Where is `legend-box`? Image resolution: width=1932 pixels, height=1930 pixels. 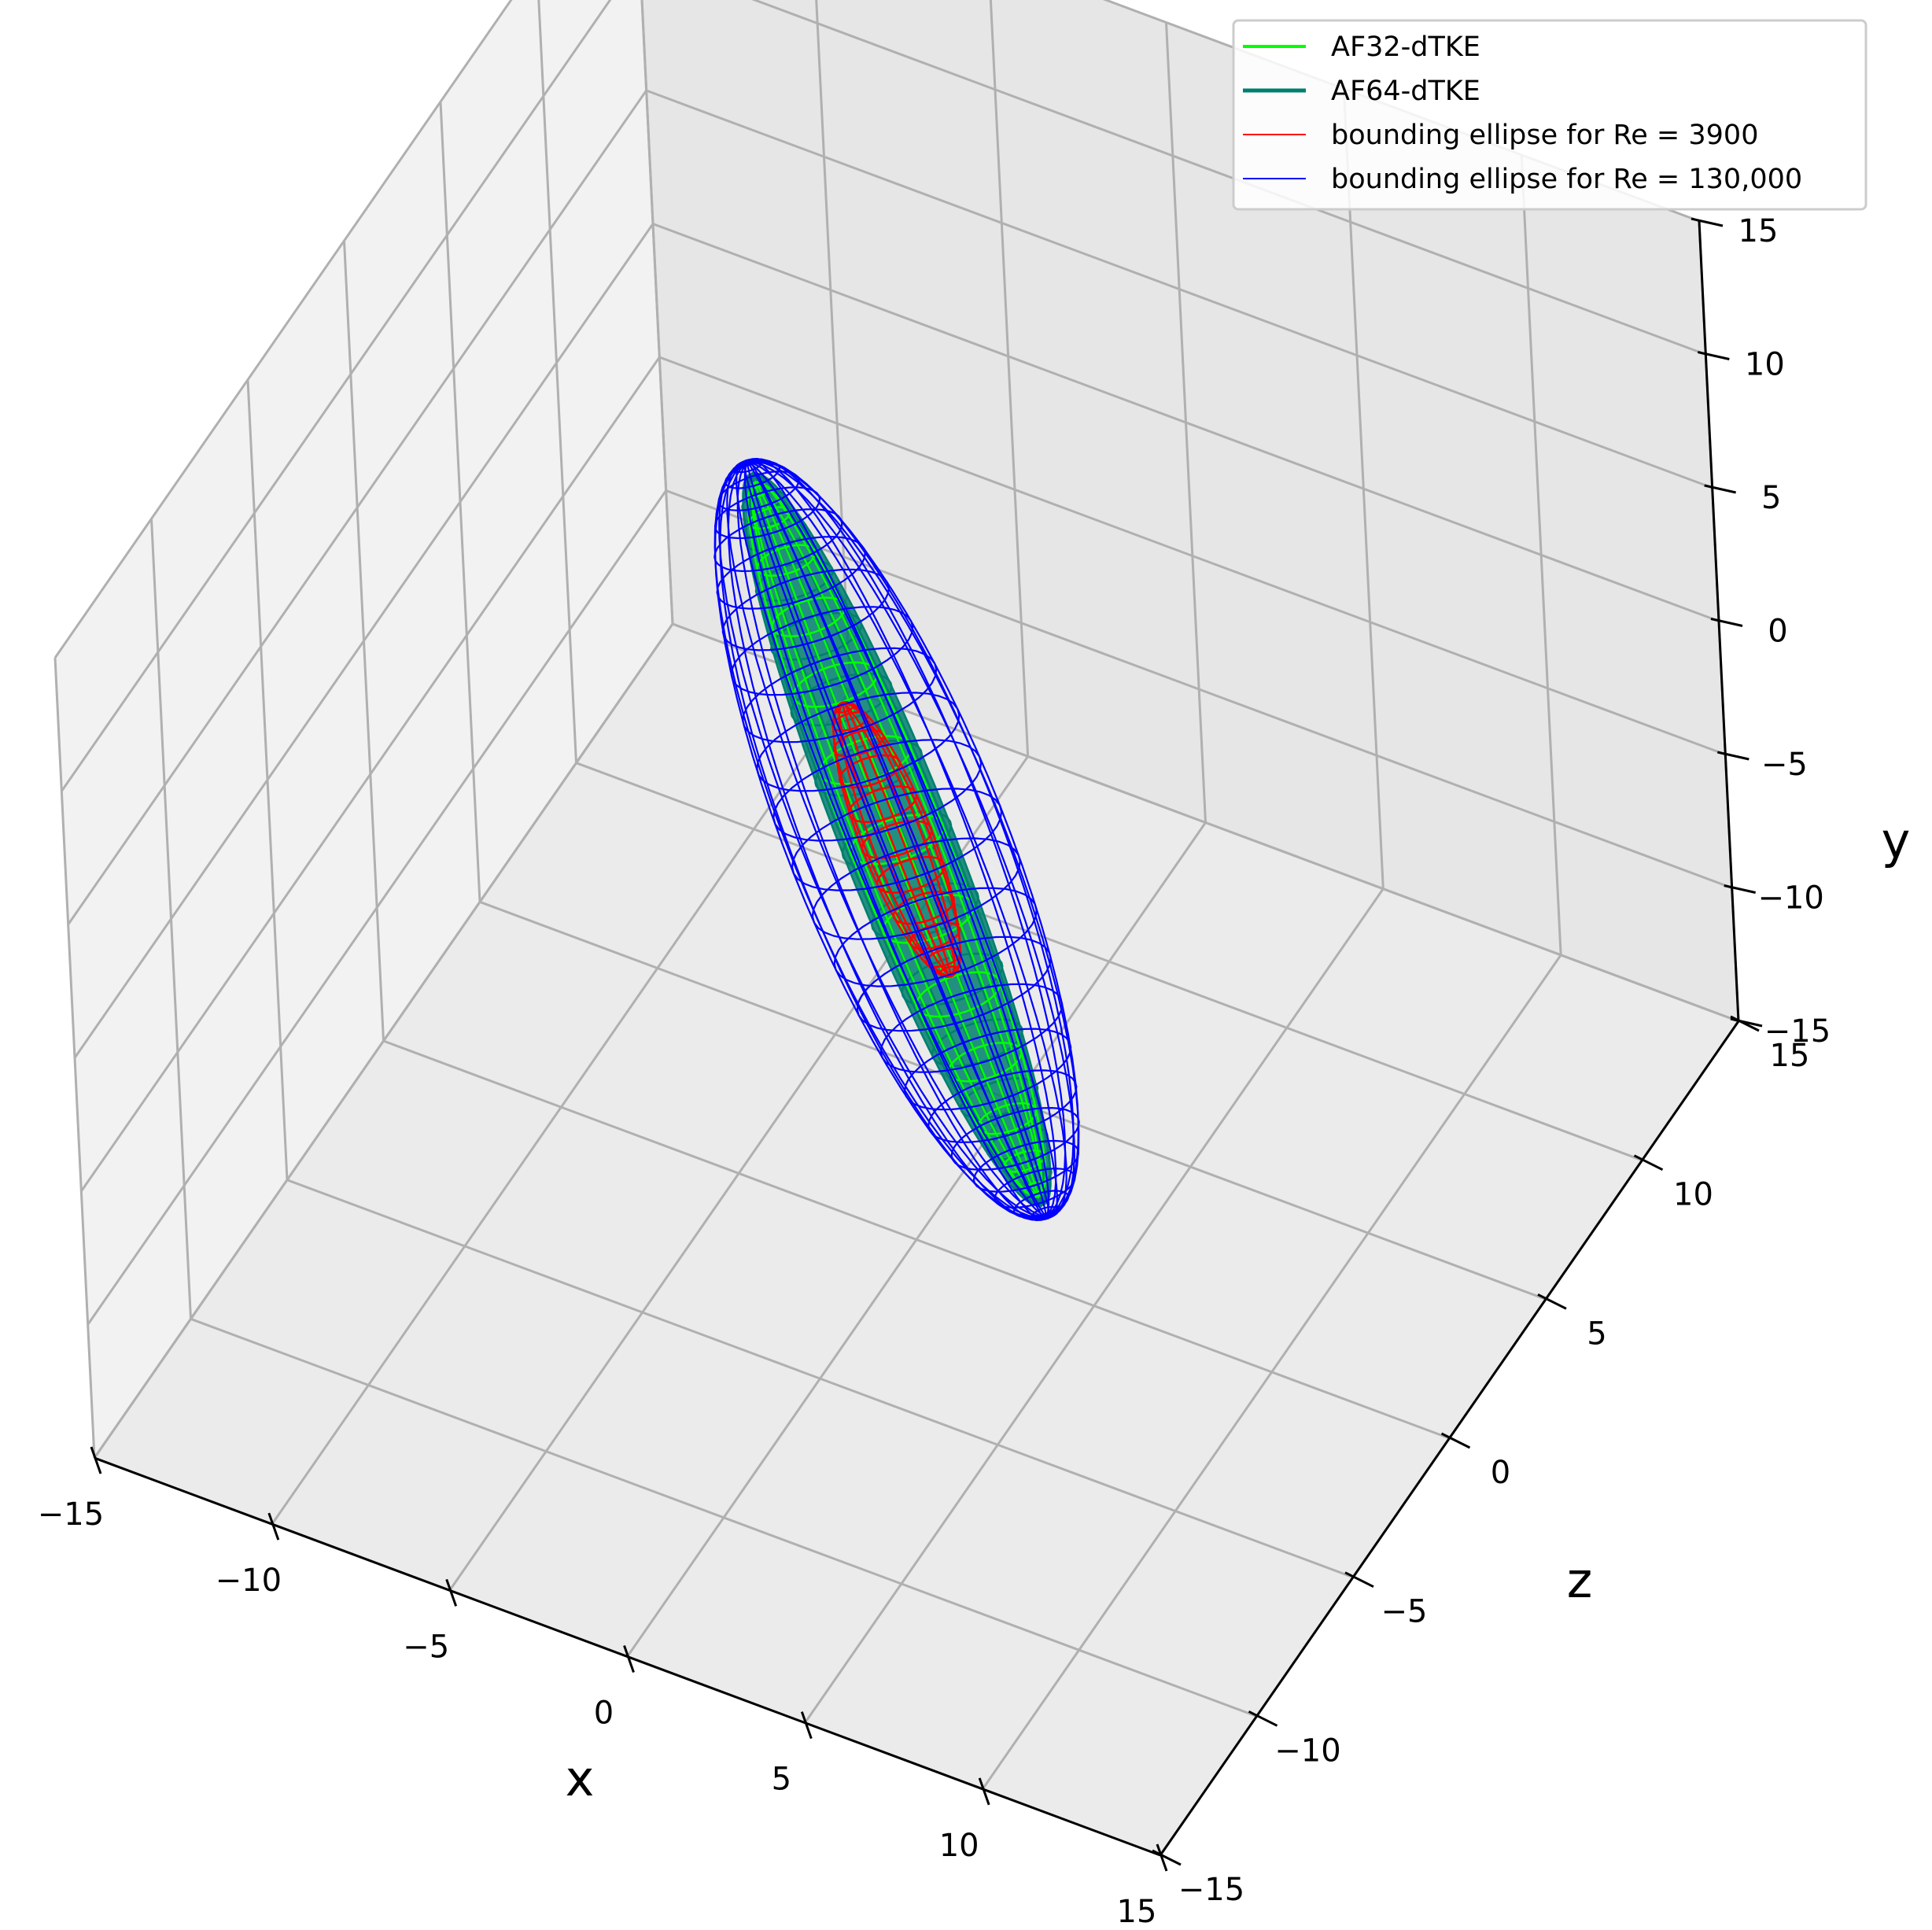 legend-box is located at coordinates (1549, 115).